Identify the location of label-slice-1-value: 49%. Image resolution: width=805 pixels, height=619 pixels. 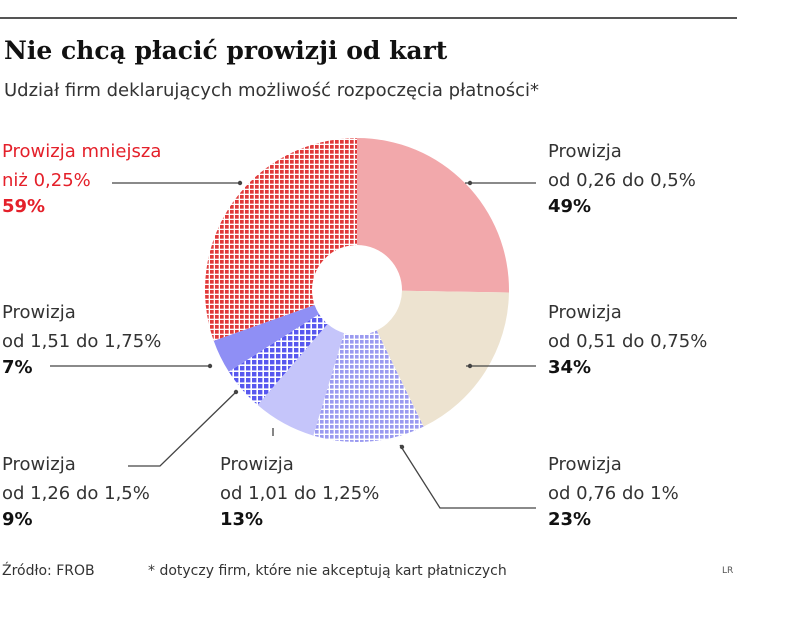
(570, 206).